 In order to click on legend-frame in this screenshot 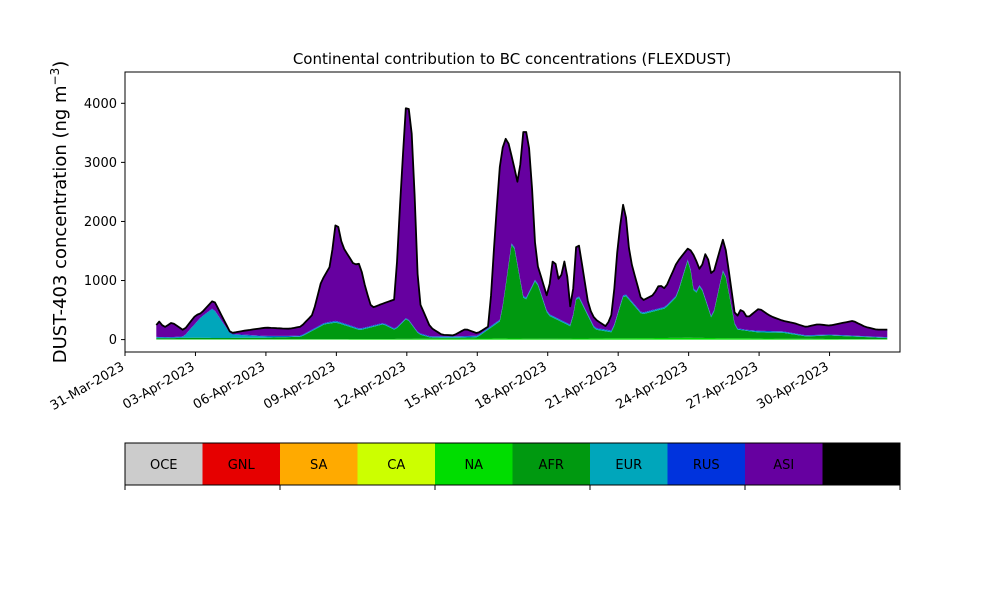, I will do `click(512, 464)`.